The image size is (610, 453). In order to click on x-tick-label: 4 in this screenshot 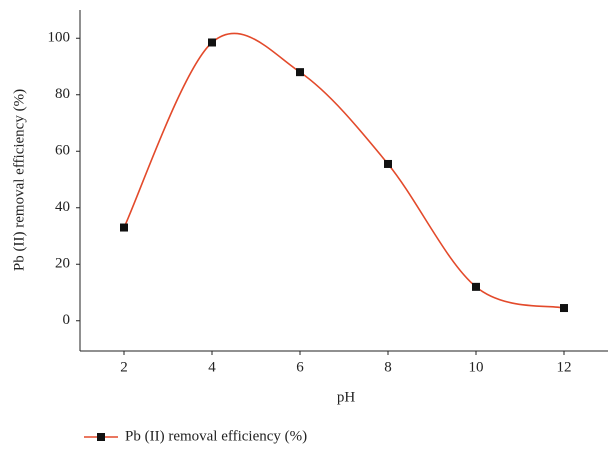, I will do `click(212, 367)`.